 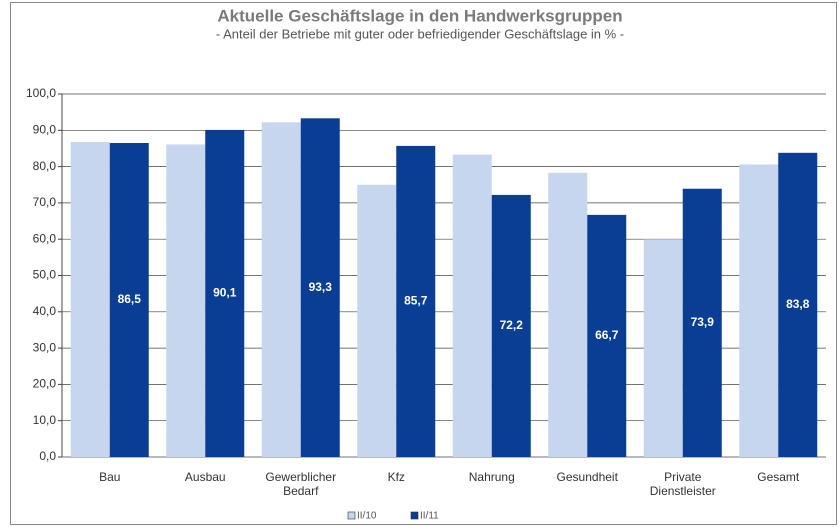 I want to click on y-tick-label: 100,0, so click(x=41, y=93).